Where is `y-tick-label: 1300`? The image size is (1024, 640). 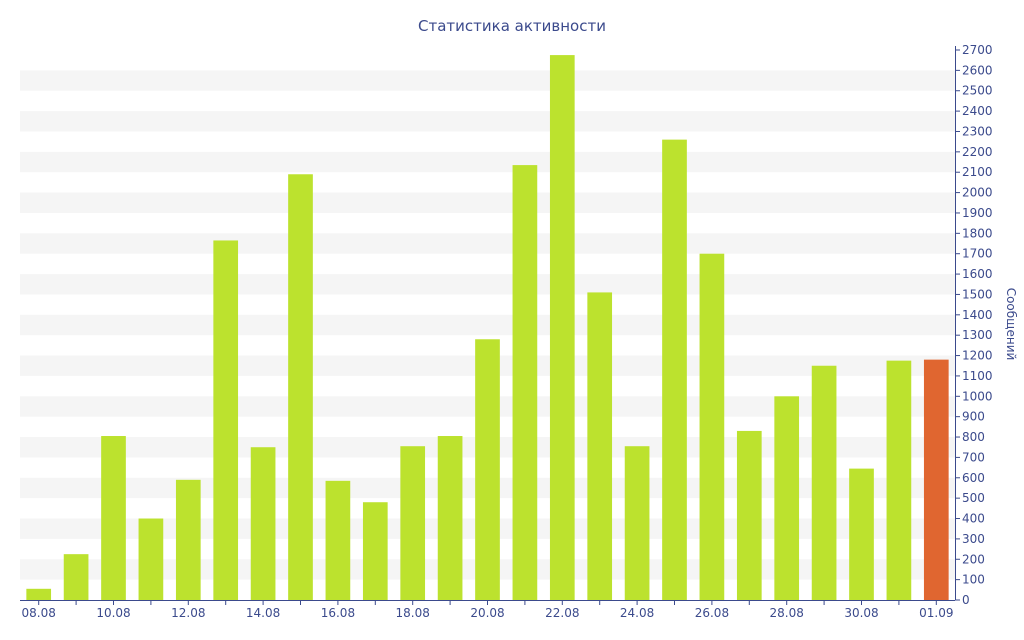 y-tick-label: 1300 is located at coordinates (977, 335).